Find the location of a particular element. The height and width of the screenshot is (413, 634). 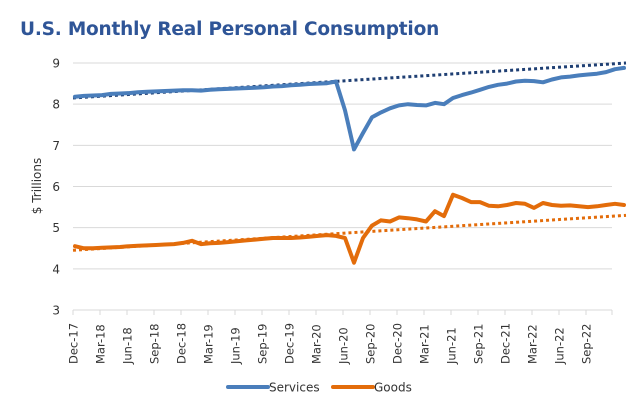

chart-title: U.S. Monthly Real Personal Consumption is located at coordinates (230, 29).